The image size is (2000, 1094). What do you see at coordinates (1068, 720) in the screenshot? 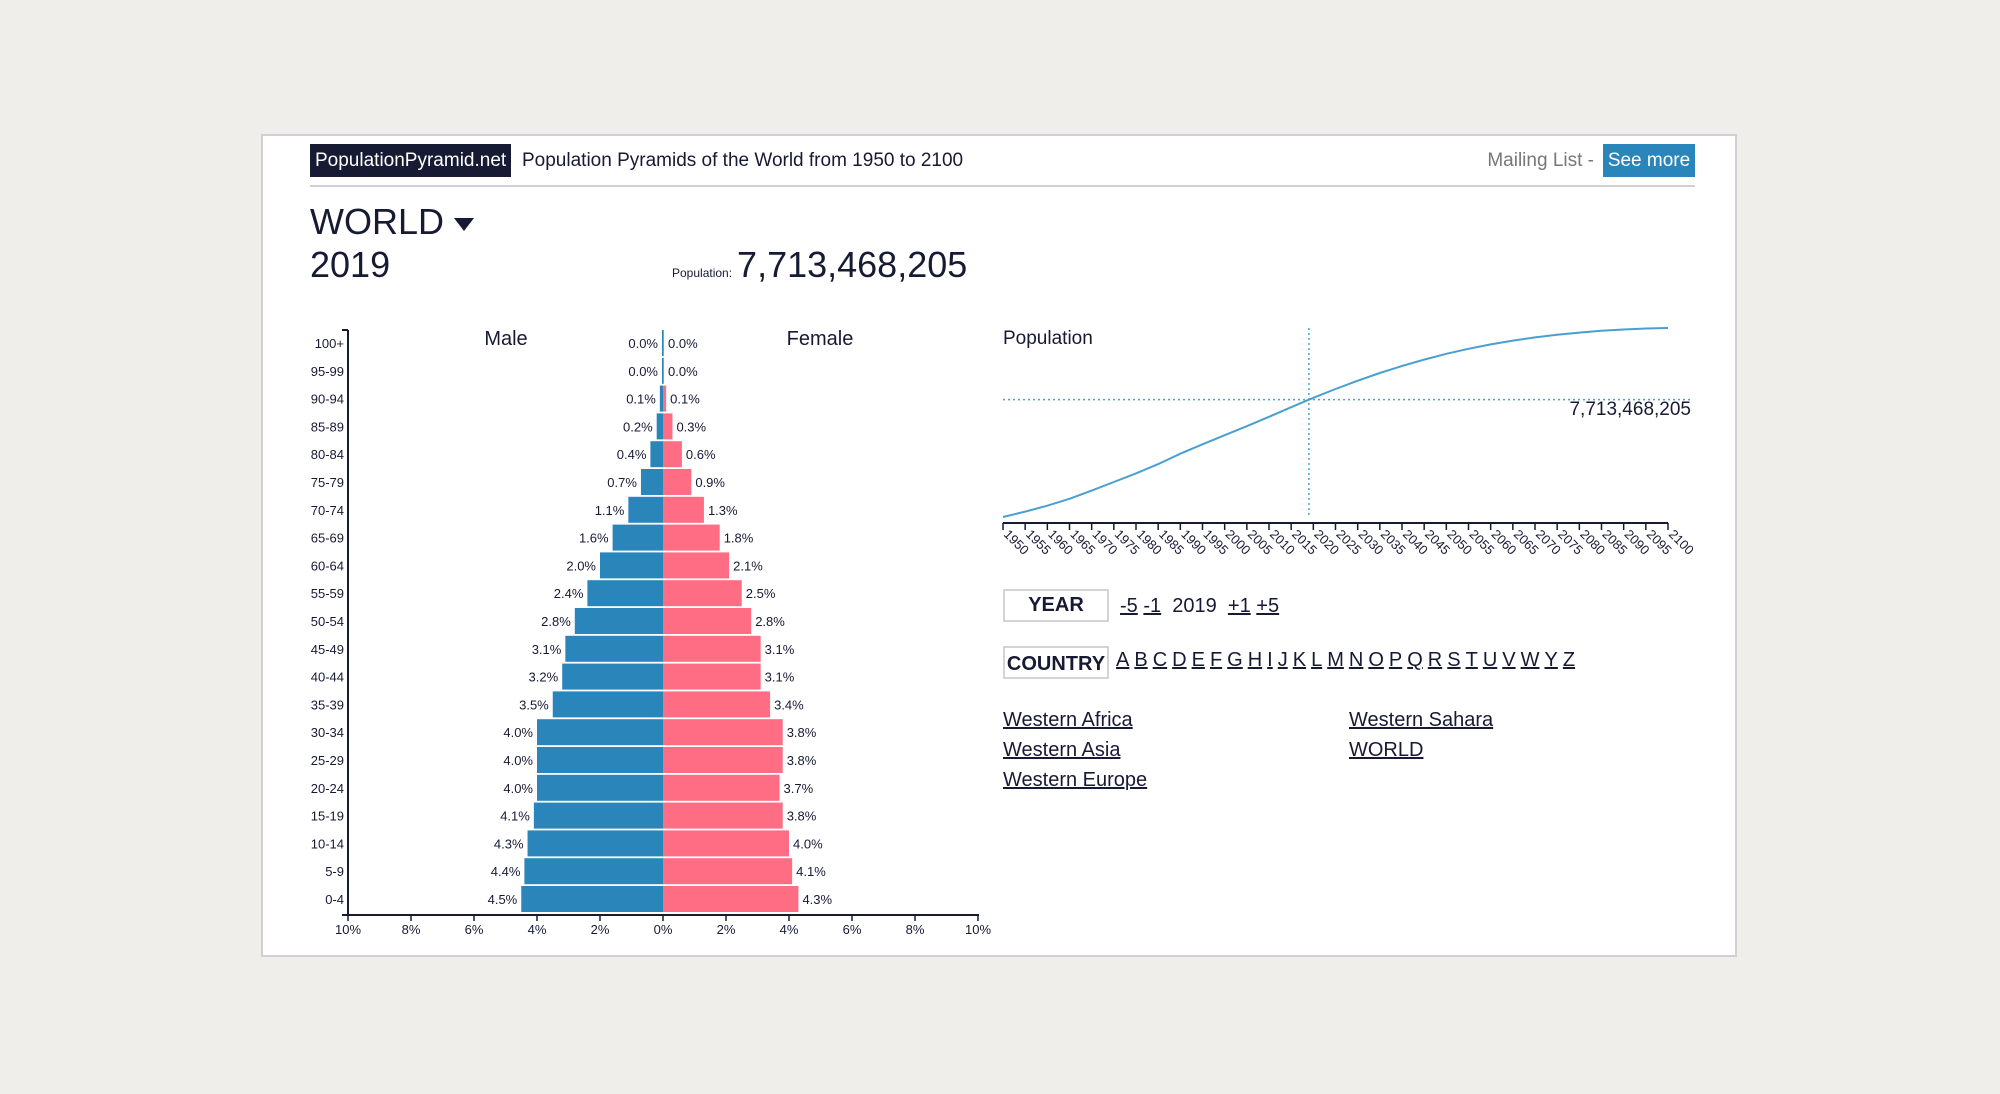
I see `region-link: Western Africa` at bounding box center [1068, 720].